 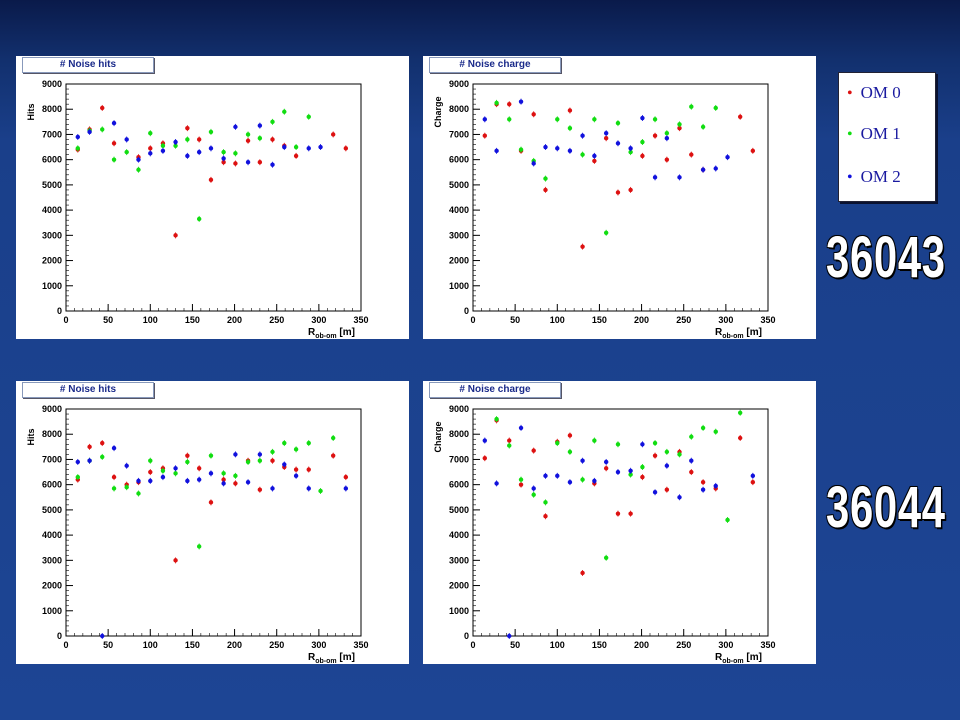 What do you see at coordinates (213, 522) in the screenshot?
I see `plot-frame` at bounding box center [213, 522].